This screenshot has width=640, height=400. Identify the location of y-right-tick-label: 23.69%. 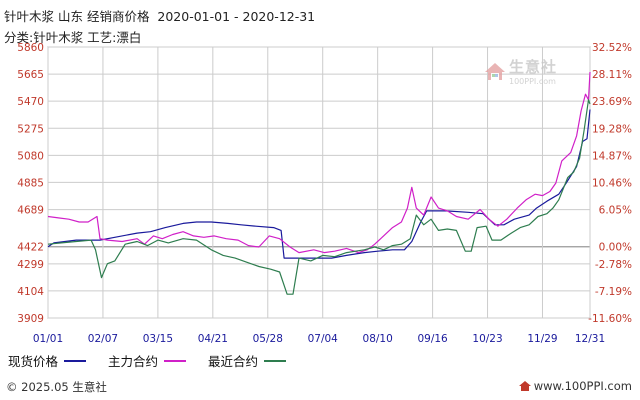
(612, 102).